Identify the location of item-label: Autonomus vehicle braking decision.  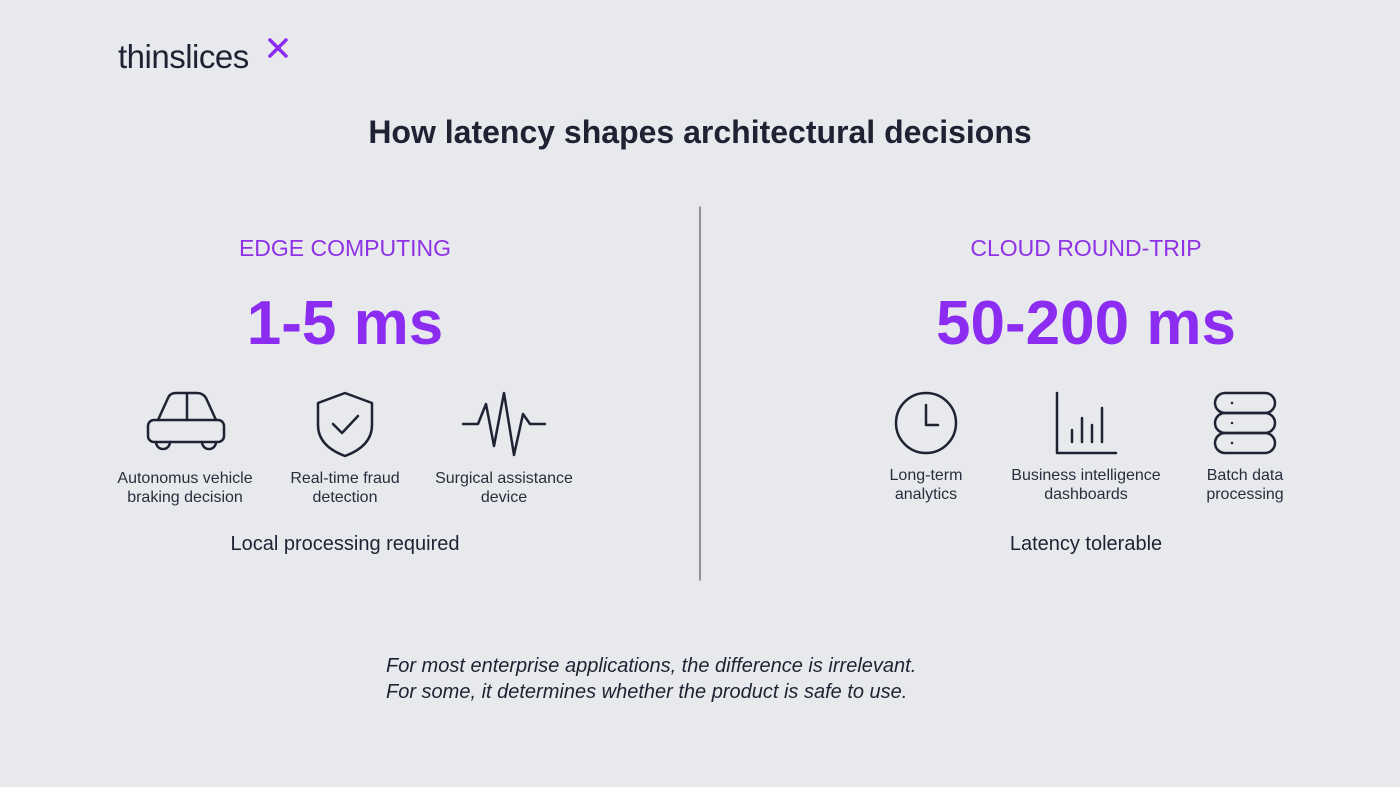
(185, 488).